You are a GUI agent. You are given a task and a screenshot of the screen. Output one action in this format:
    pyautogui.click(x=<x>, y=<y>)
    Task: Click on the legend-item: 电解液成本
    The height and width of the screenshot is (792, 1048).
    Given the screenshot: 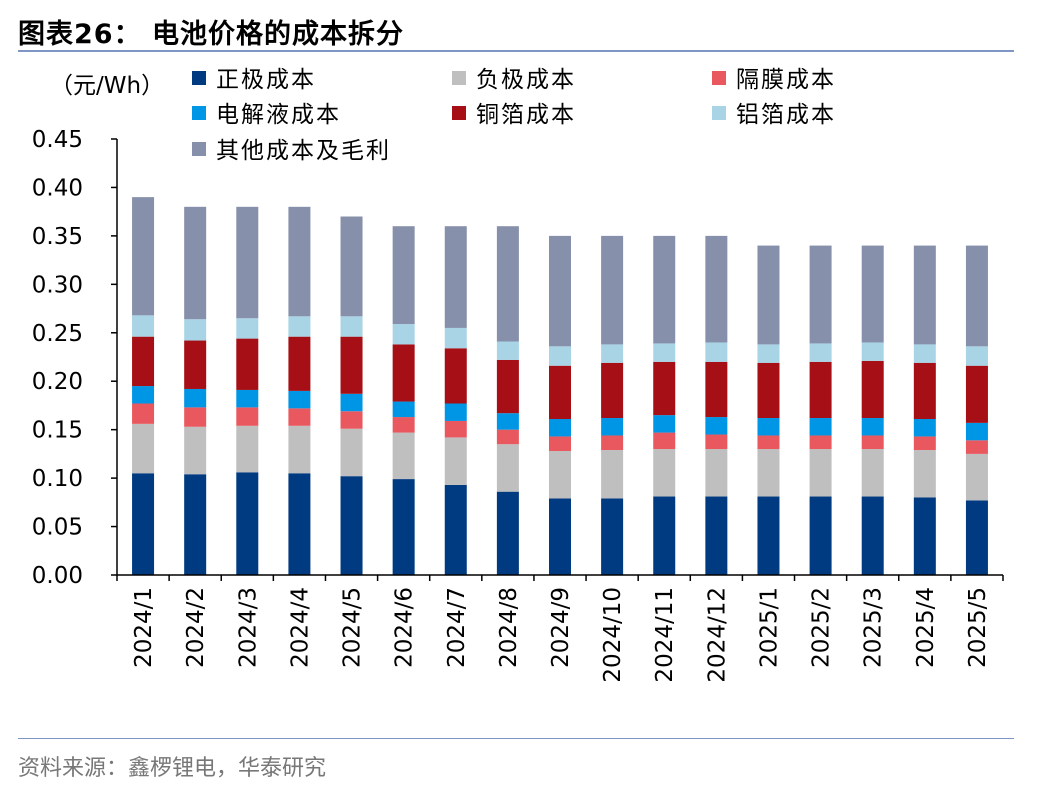 What is the action you would take?
    pyautogui.click(x=266, y=115)
    